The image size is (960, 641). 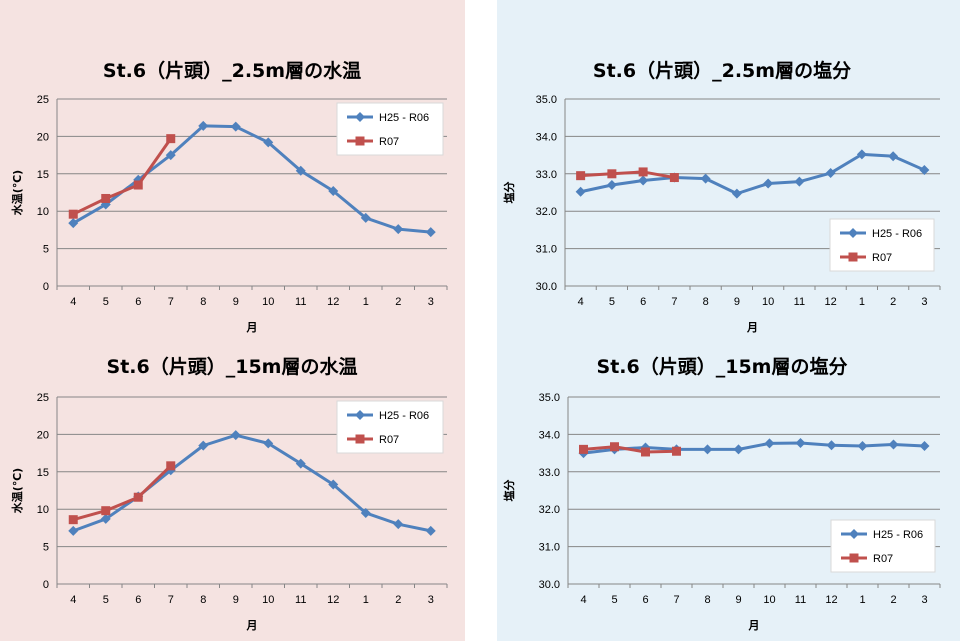 What do you see at coordinates (549, 473) in the screenshot?
I see `y-tick-label: 33.0` at bounding box center [549, 473].